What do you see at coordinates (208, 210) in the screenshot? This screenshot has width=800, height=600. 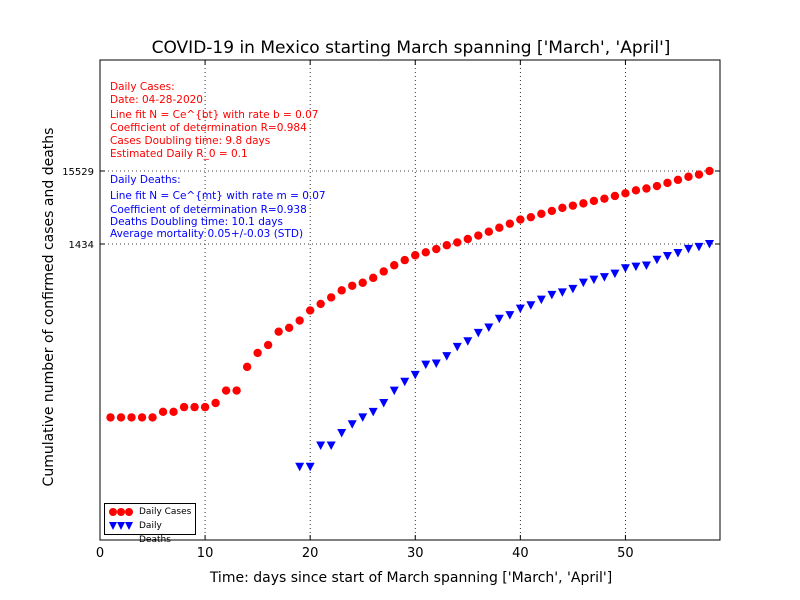 I see `deaths-annotation-r2: Coefficient of determination R=0.938` at bounding box center [208, 210].